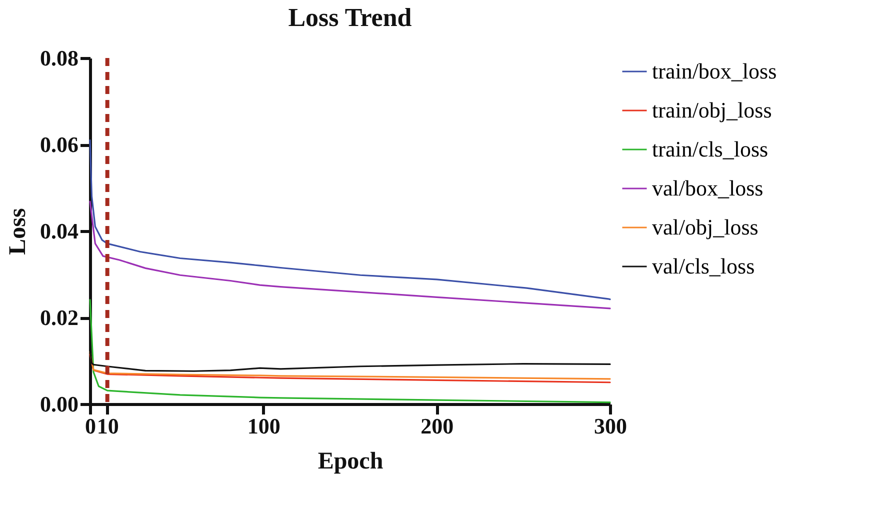 The height and width of the screenshot is (523, 870). What do you see at coordinates (350, 17) in the screenshot?
I see `chart-title: Loss Trend` at bounding box center [350, 17].